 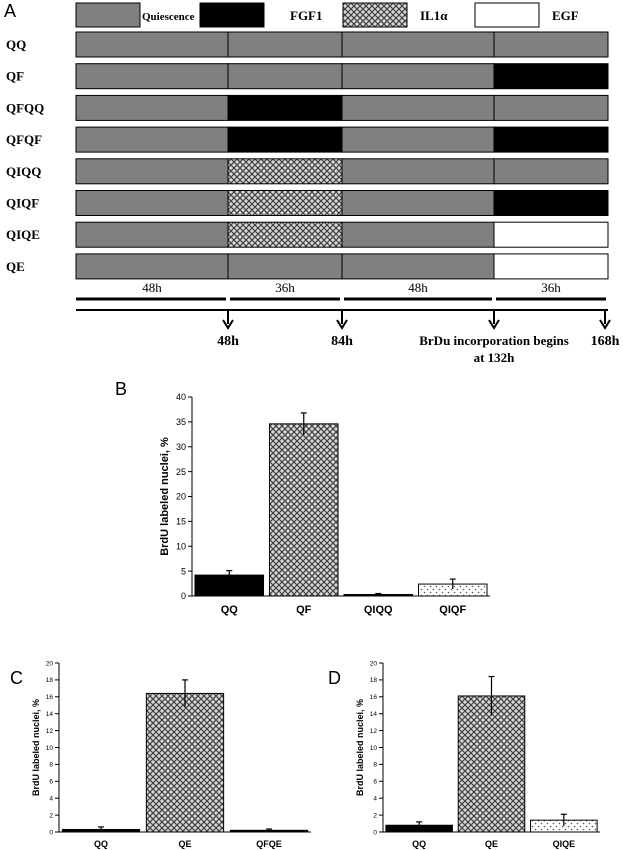 I want to click on timeline-row: QF, so click(x=307, y=76).